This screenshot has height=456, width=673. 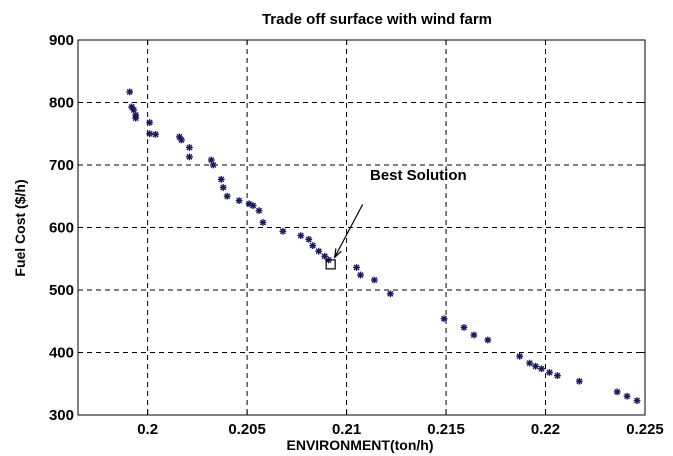 What do you see at coordinates (61, 103) in the screenshot?
I see `y-tick-label: 800` at bounding box center [61, 103].